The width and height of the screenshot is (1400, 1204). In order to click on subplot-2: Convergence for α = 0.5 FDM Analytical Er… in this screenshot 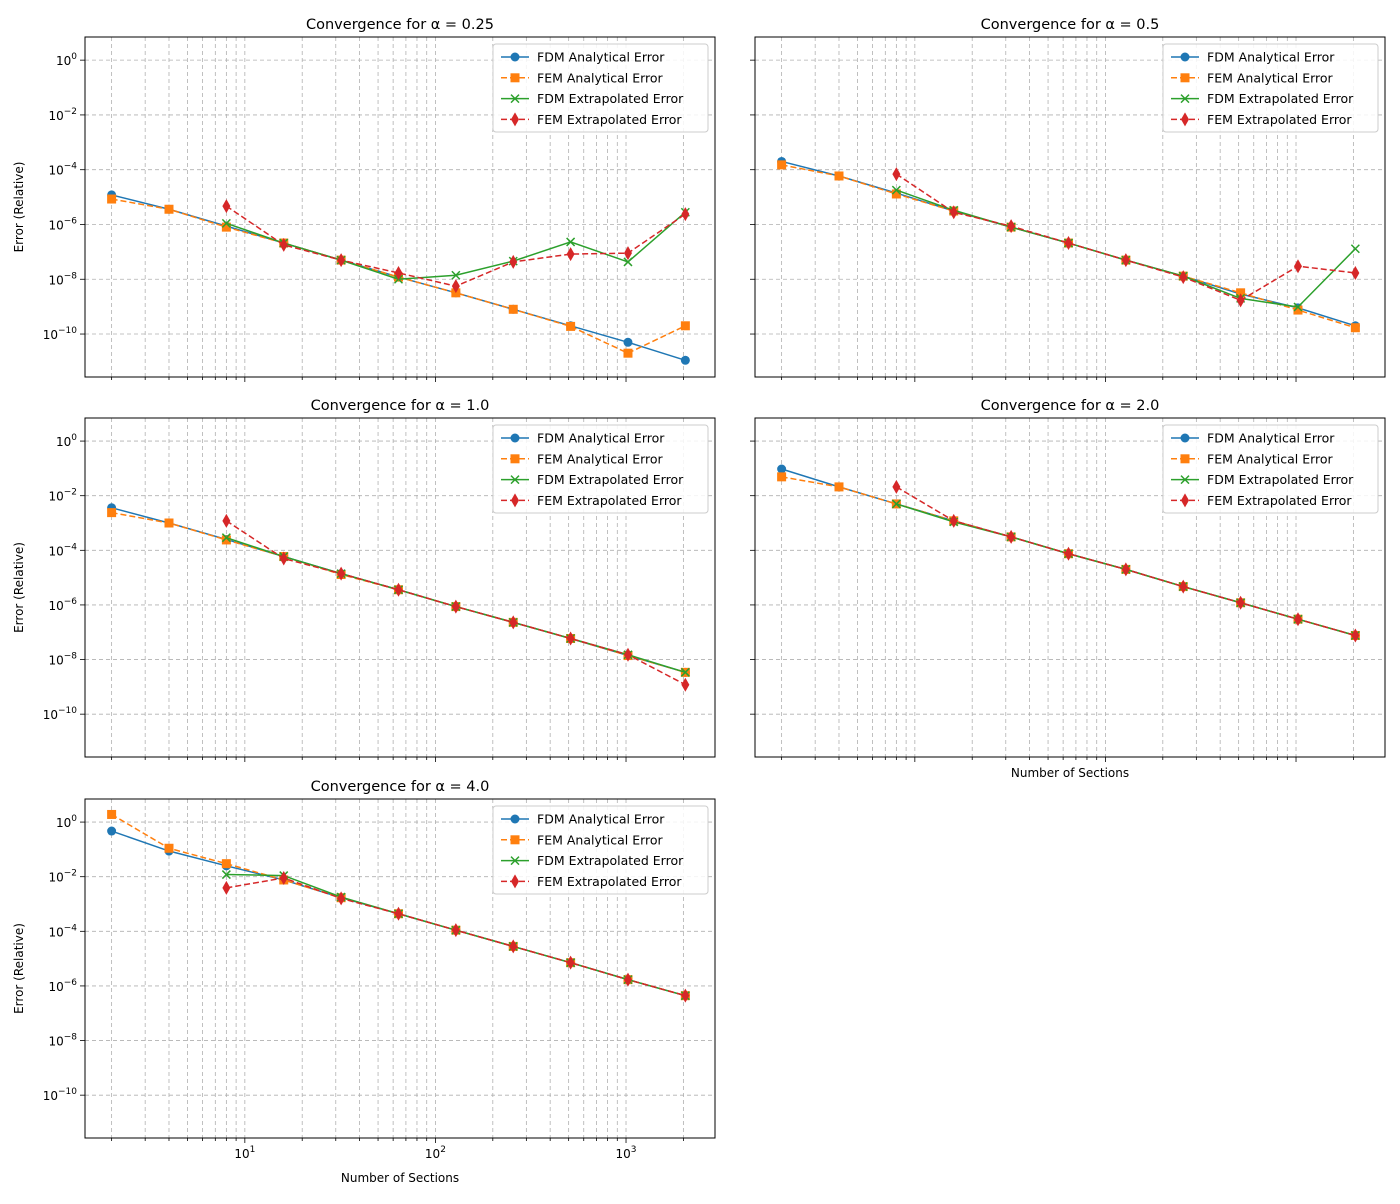, I will do `click(1068, 199)`.